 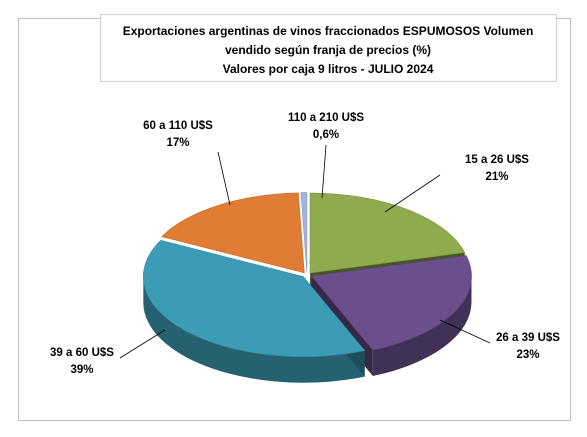 I want to click on title-box, so click(x=328, y=48).